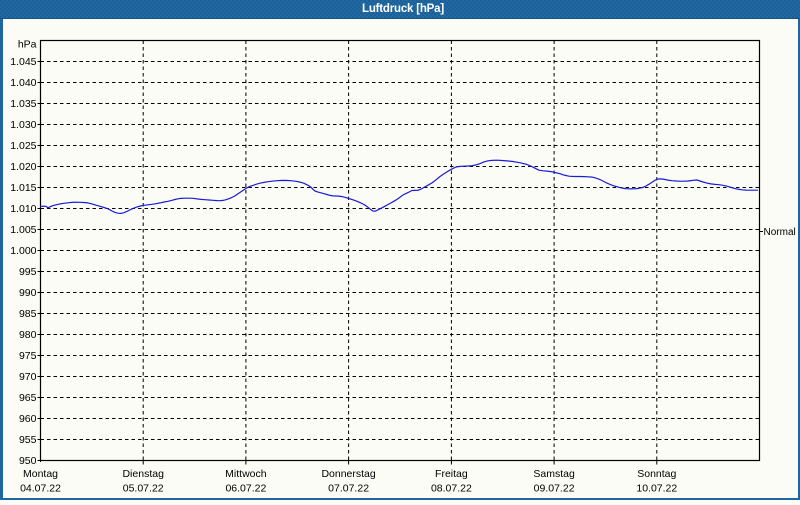 The width and height of the screenshot is (800, 505). Describe the element at coordinates (554, 474) in the screenshot. I see `svg-text: Samstag` at that location.